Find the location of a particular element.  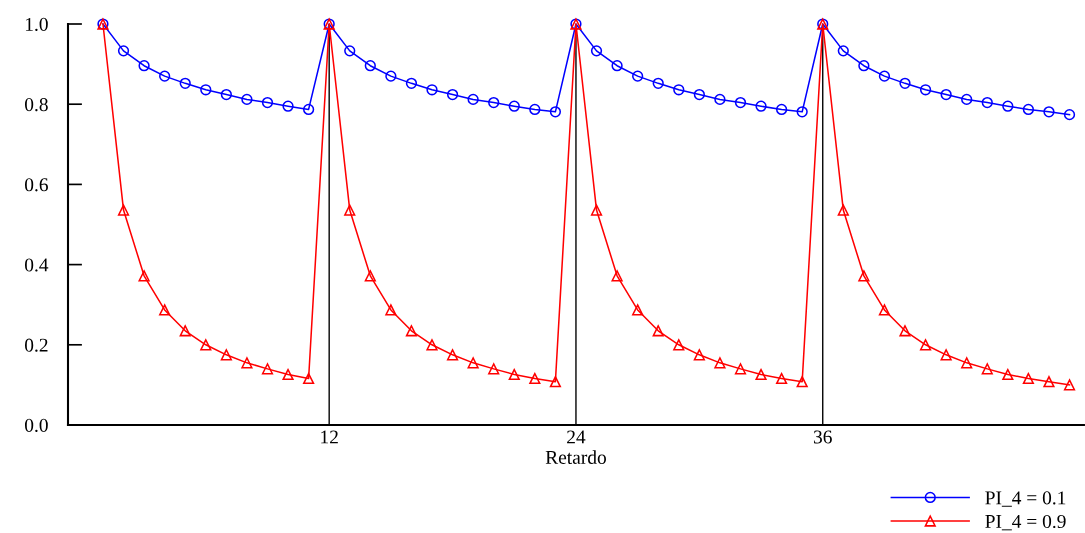

legend-label: PI_4 = 0.9 is located at coordinates (1025, 522).